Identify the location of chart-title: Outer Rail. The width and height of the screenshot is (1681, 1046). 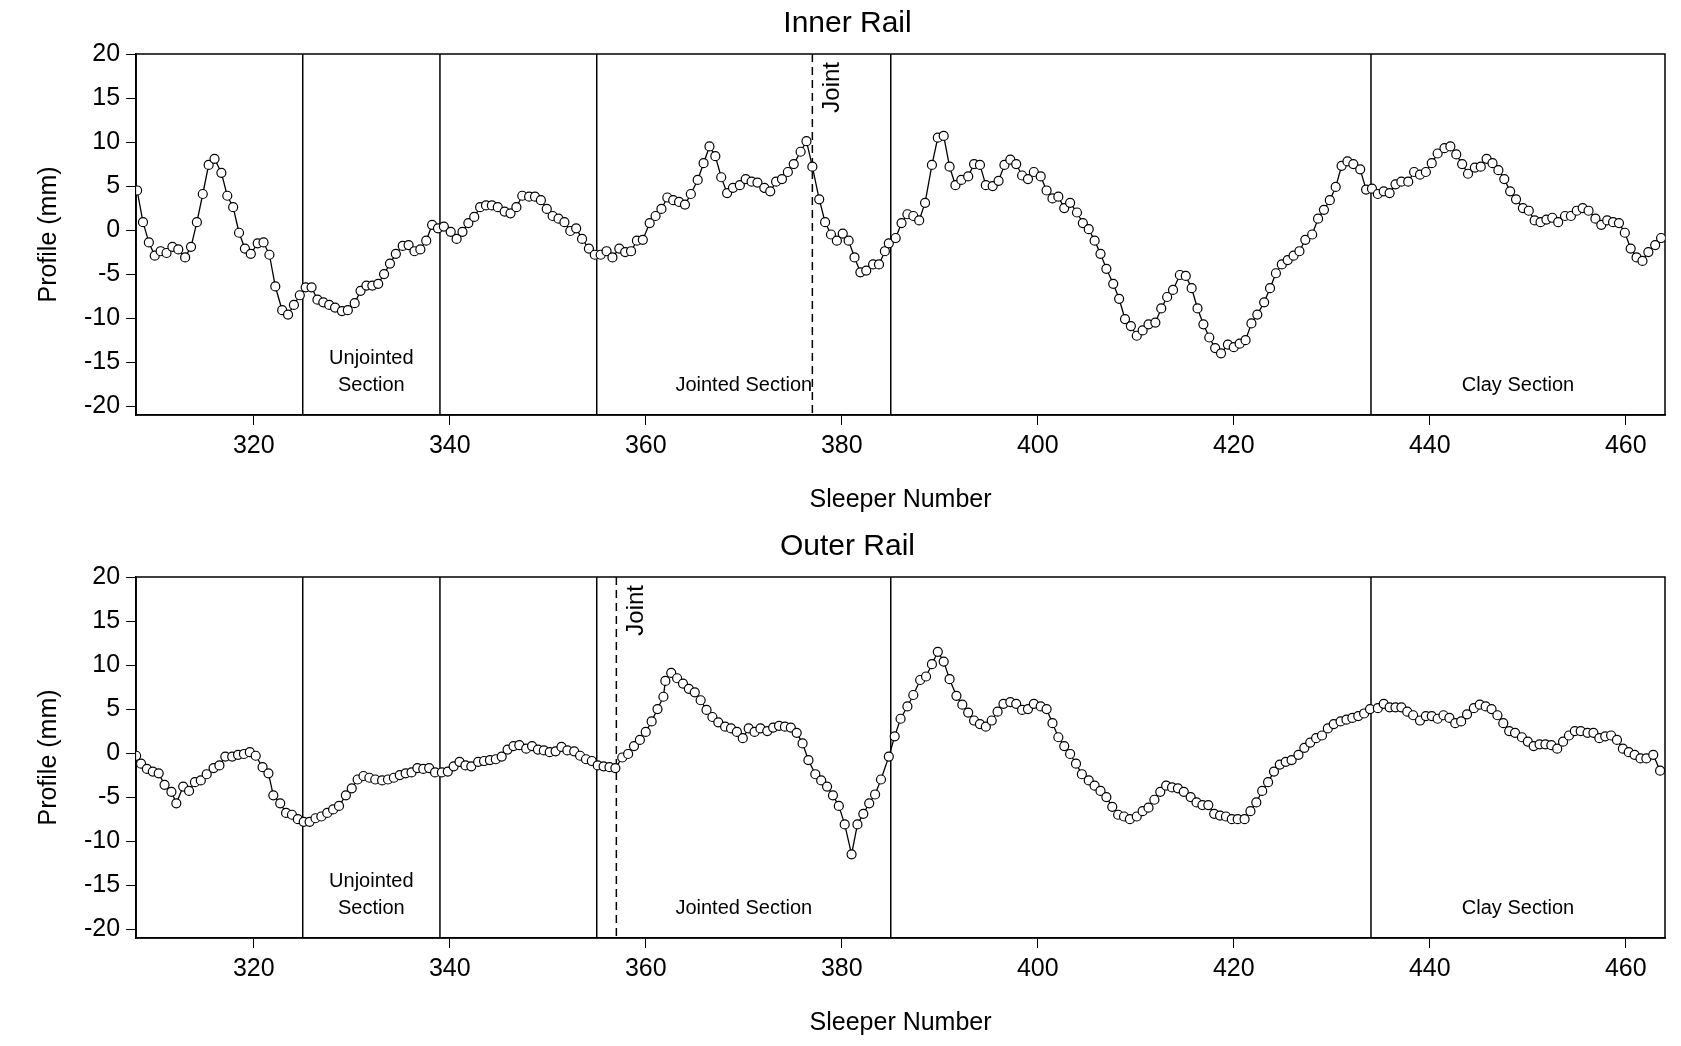
(847, 545).